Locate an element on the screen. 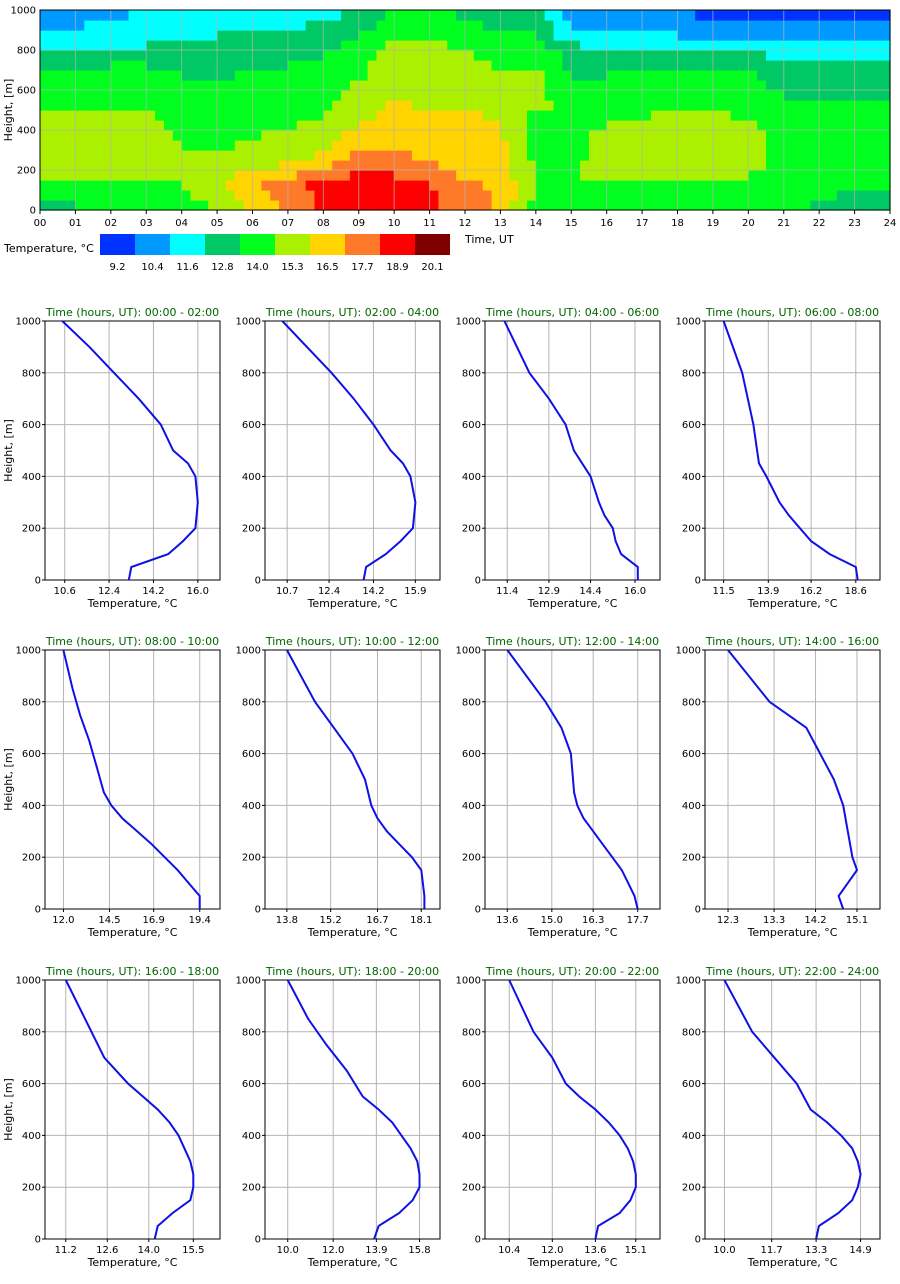 The image size is (900, 1284). profile-title: Time (hours, UT): 10:00 - 12:00 is located at coordinates (352, 641).